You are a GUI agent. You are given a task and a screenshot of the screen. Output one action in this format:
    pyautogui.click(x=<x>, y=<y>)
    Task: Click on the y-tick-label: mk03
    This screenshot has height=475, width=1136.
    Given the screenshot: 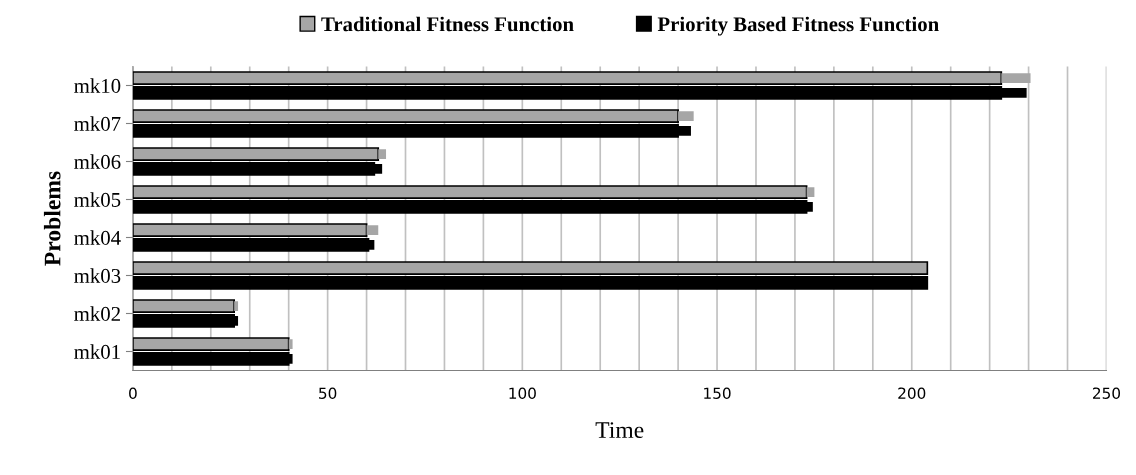 What is the action you would take?
    pyautogui.click(x=97, y=275)
    